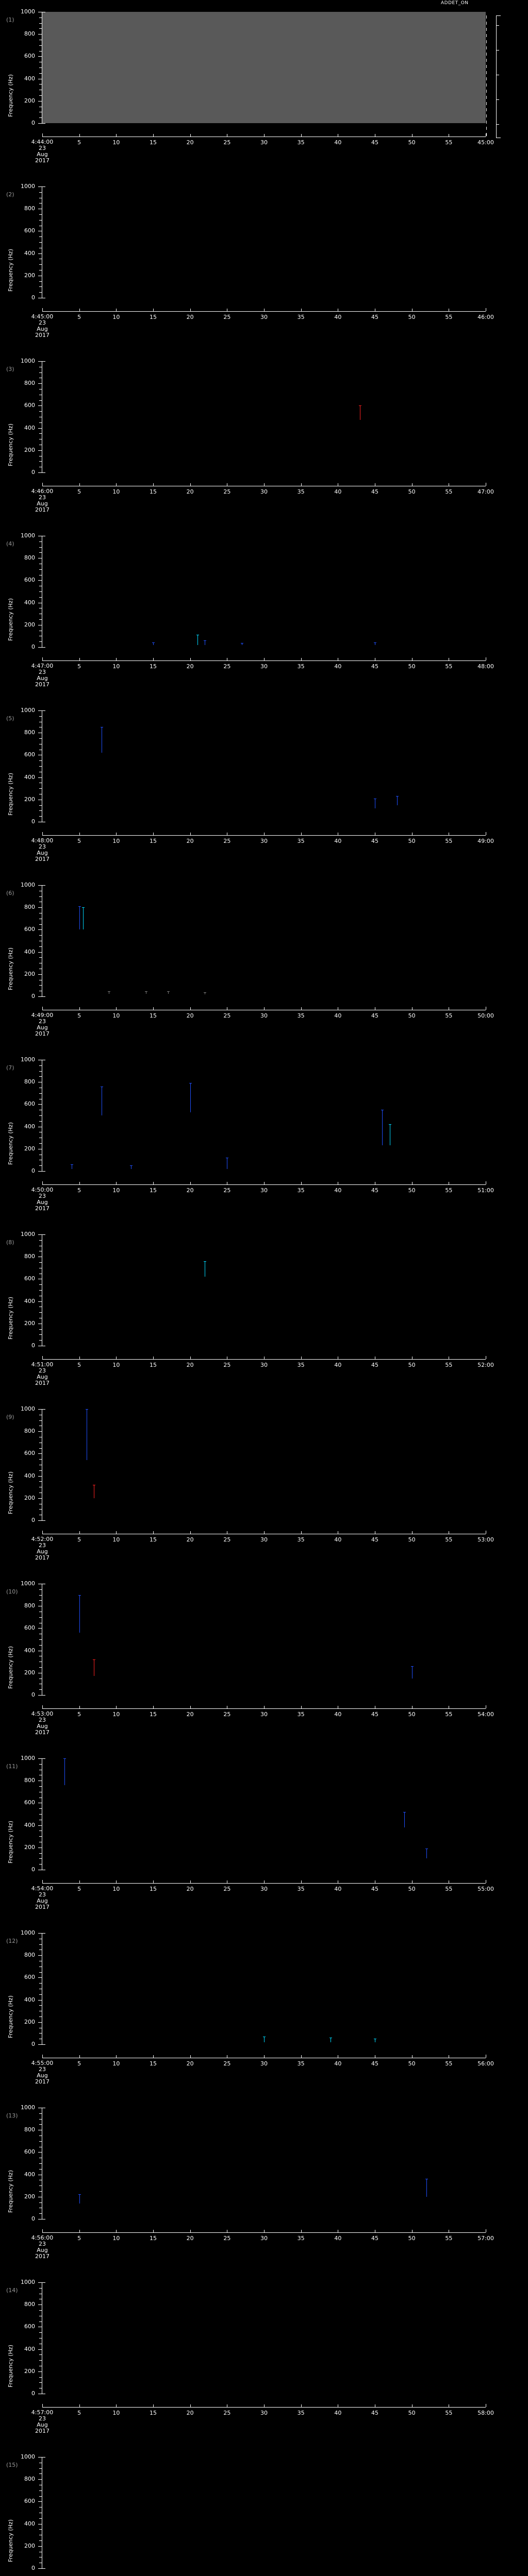 This screenshot has width=528, height=2576. Describe the element at coordinates (485, 841) in the screenshot. I see `x-axis-end-label: 49:00` at that location.